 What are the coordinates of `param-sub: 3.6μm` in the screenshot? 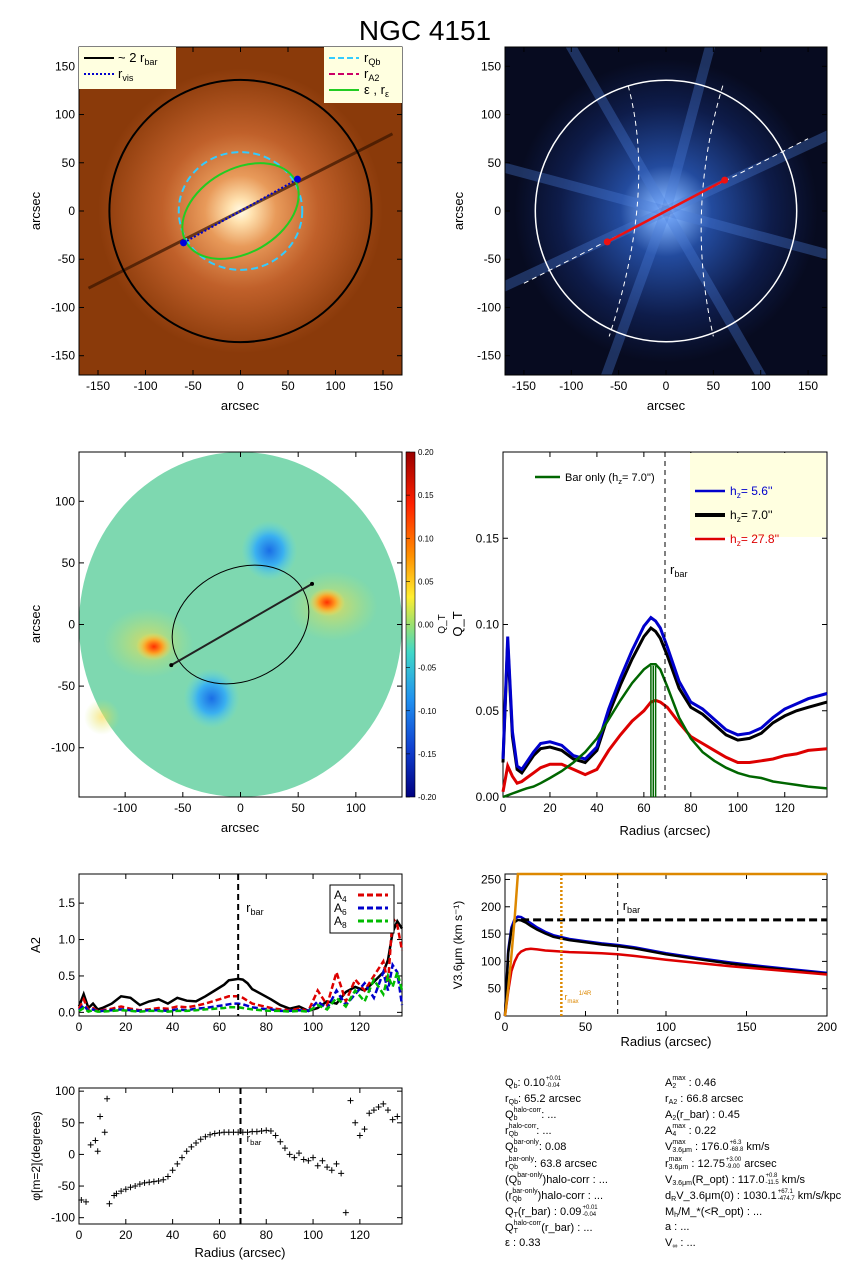 It's located at (678, 1167).